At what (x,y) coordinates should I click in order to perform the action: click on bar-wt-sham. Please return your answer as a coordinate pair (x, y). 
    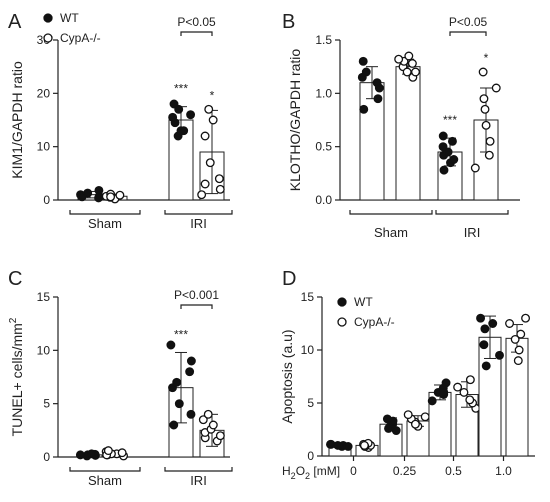
    Looking at the image, I should click on (372, 141).